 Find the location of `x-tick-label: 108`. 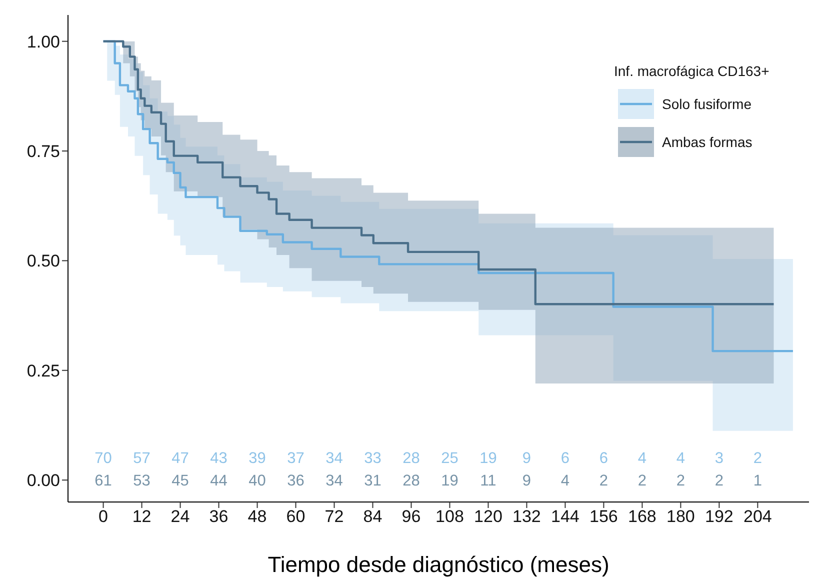

x-tick-label: 108 is located at coordinates (450, 516).